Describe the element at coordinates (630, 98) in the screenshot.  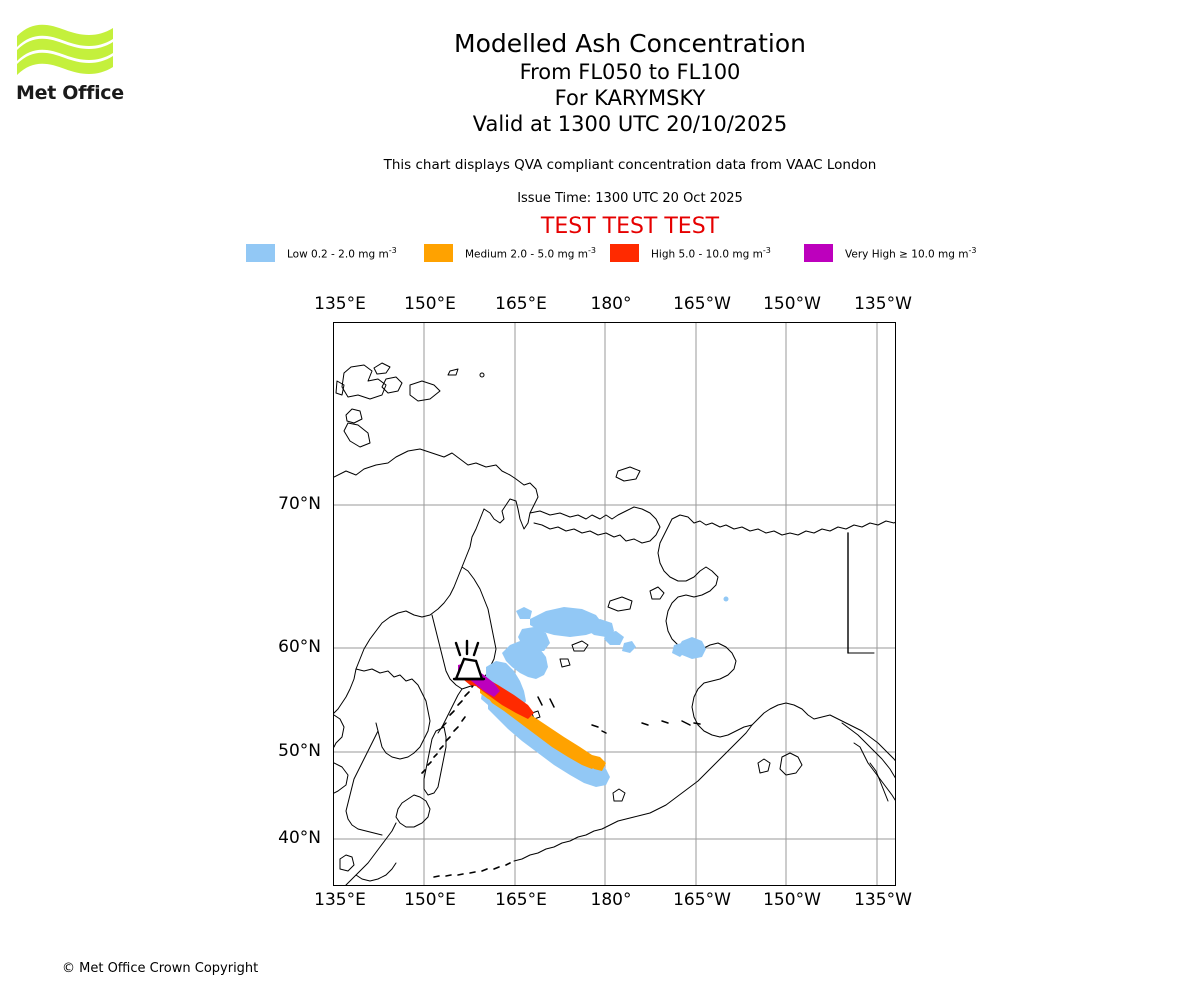
I see `volcano-name-line: For KARYMSKY` at that location.